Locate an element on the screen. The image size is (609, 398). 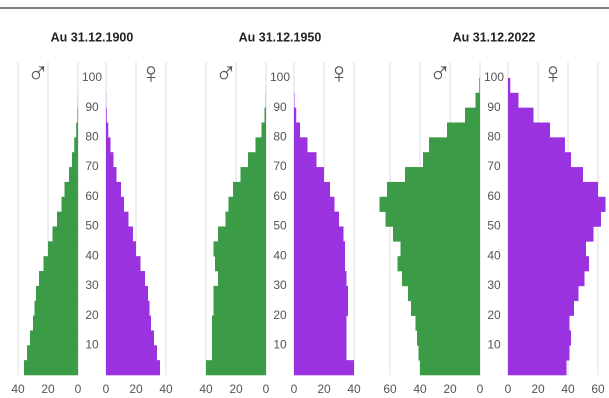
x-tick-label: 60 is located at coordinates (390, 389).